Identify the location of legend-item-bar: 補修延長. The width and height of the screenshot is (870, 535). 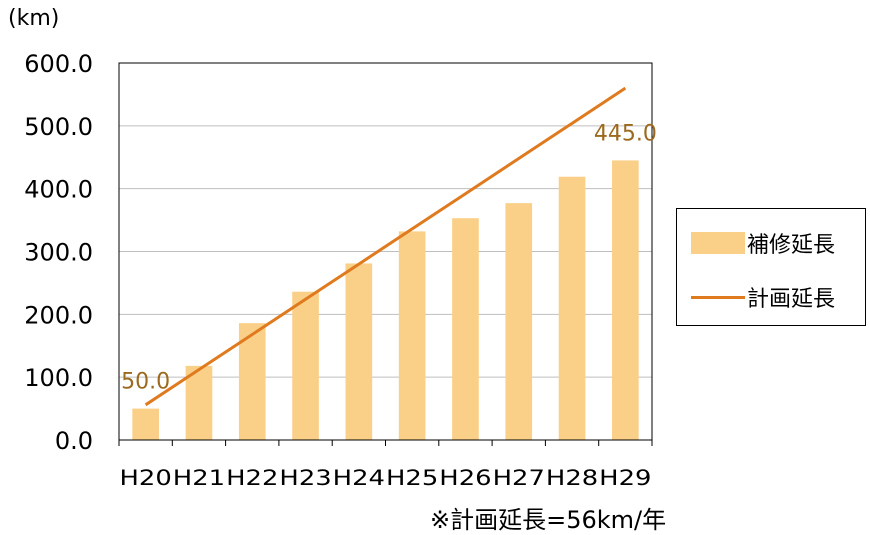
(763, 243).